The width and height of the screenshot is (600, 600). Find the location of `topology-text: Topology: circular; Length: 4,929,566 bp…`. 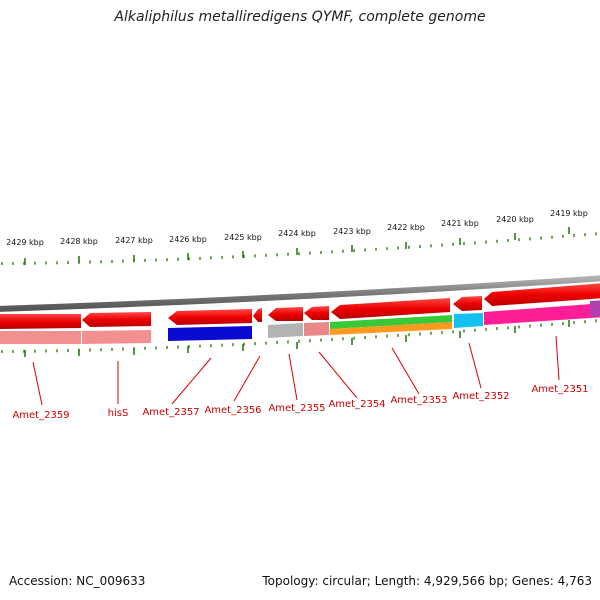

topology-text: Topology: circular; Length: 4,929,566 bp… is located at coordinates (427, 581).